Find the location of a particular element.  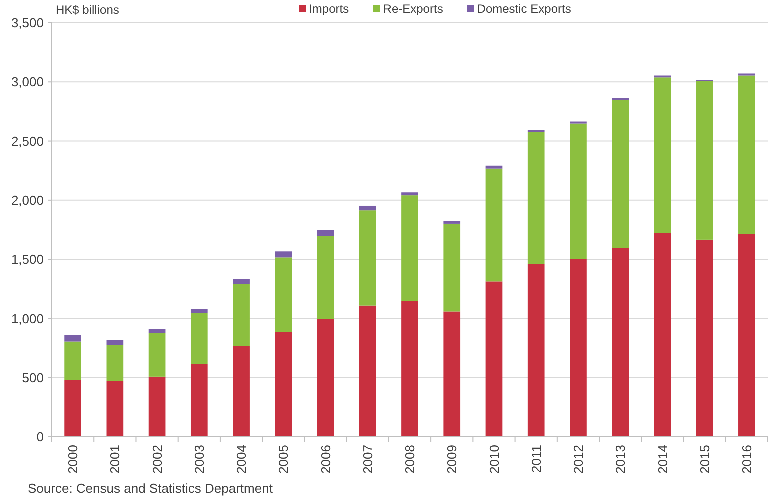

x-tick-label: 2009 is located at coordinates (452, 459).